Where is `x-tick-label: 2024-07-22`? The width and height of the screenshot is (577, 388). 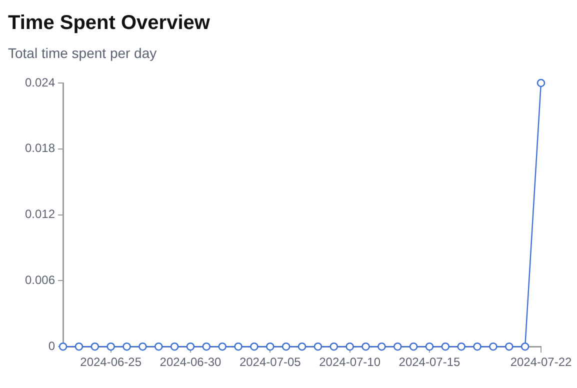
x-tick-label: 2024-07-22 is located at coordinates (541, 362).